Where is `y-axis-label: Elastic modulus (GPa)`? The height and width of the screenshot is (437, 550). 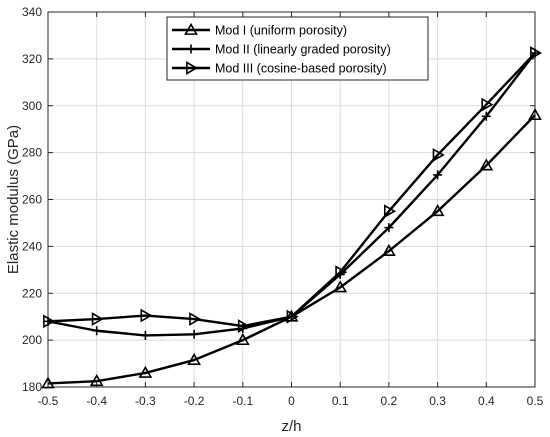
y-axis-label: Elastic modulus (GPa) is located at coordinates (13, 199).